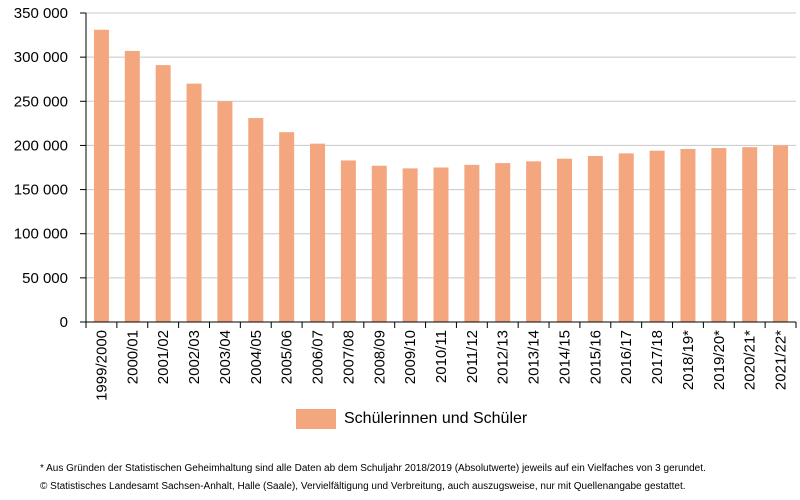 Image resolution: width=800 pixels, height=500 pixels. Describe the element at coordinates (163, 357) in the screenshot. I see `x-tick-label: 2001/02` at that location.